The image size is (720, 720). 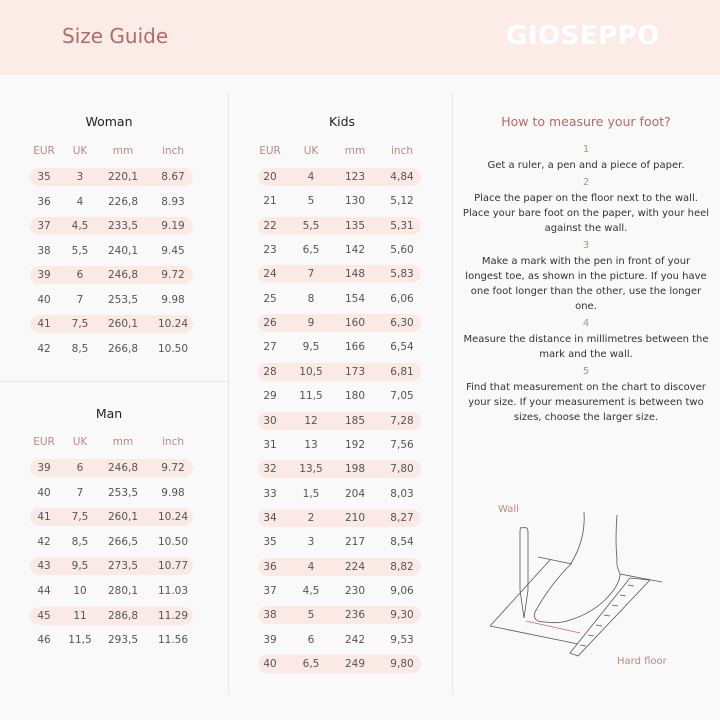 What do you see at coordinates (355, 444) in the screenshot?
I see `kids-table-row-cell: 192` at bounding box center [355, 444].